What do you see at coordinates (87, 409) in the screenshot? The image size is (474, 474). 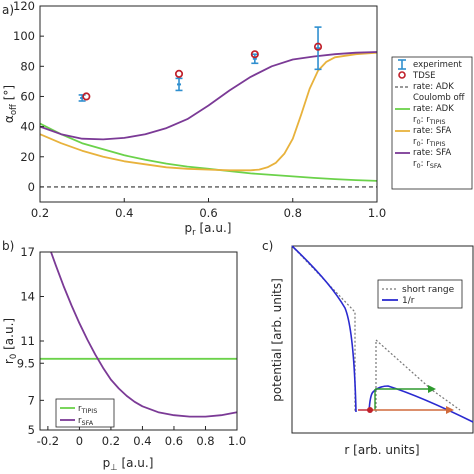 I see `legend-b-tipis-text: rTIPIS` at bounding box center [87, 409].